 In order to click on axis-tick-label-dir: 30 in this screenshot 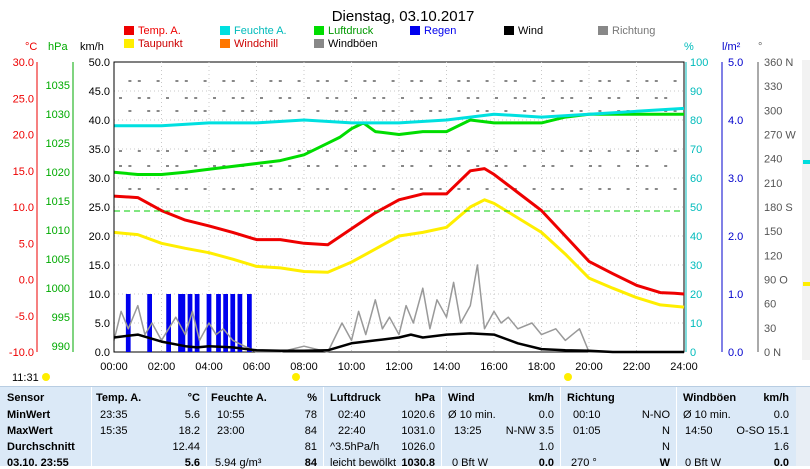, I will do `click(770, 329)`.